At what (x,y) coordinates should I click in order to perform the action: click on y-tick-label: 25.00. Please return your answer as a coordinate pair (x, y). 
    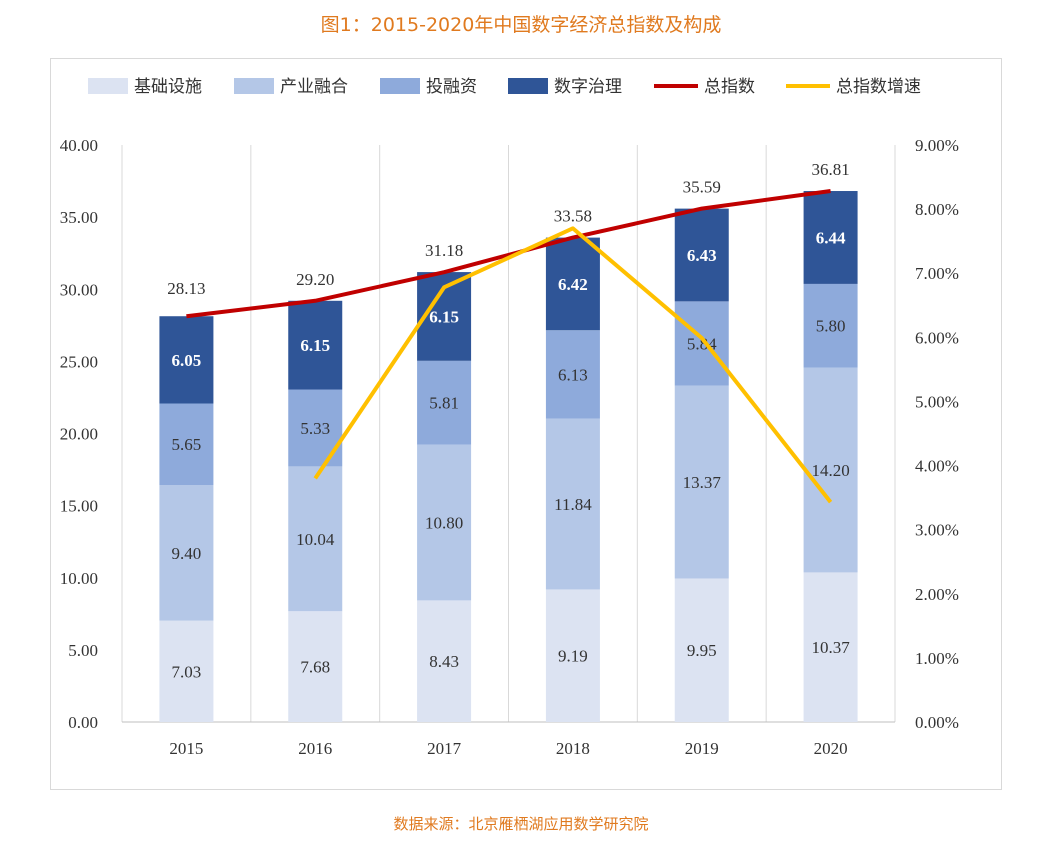
    Looking at the image, I should click on (79, 361).